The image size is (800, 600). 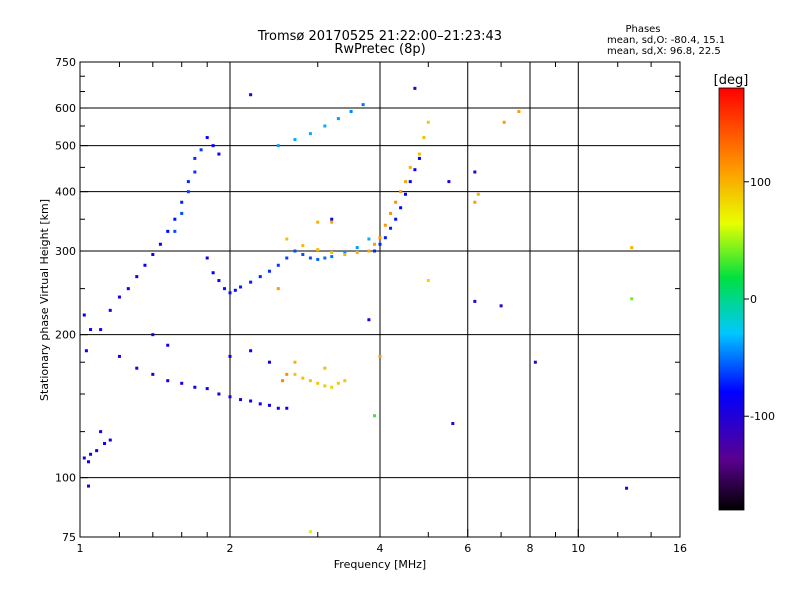 I want to click on y-tick-label: 200, so click(x=65, y=335).